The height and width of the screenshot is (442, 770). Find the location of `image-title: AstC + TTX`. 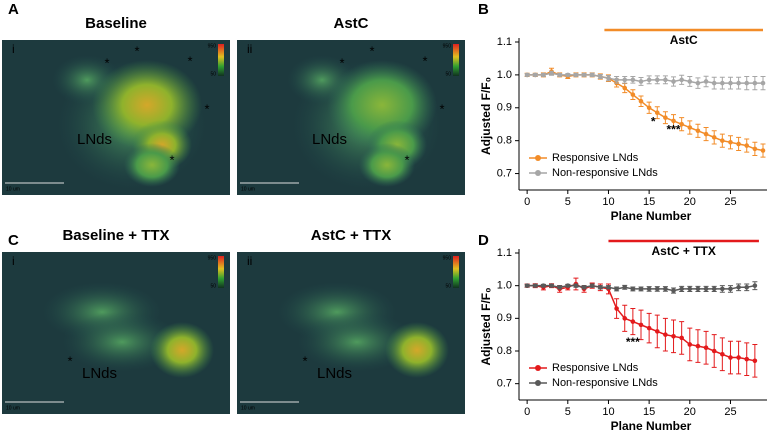

image-title: AstC + TTX is located at coordinates (351, 235).